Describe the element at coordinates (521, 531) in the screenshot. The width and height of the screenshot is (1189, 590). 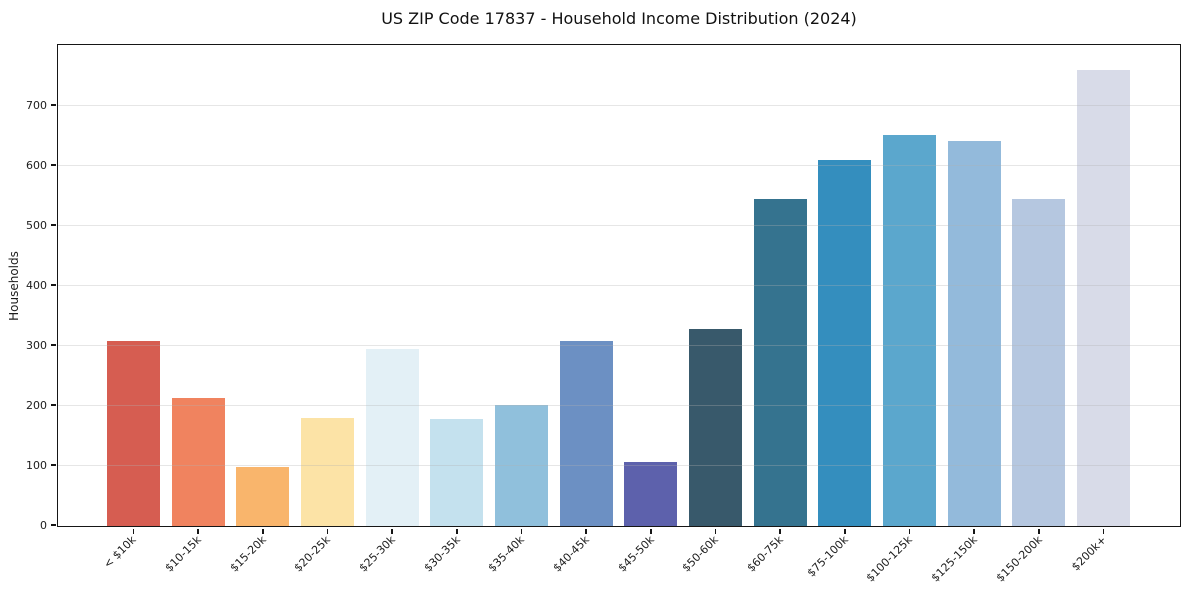
I see `x-tick-mark-35-40k` at that location.